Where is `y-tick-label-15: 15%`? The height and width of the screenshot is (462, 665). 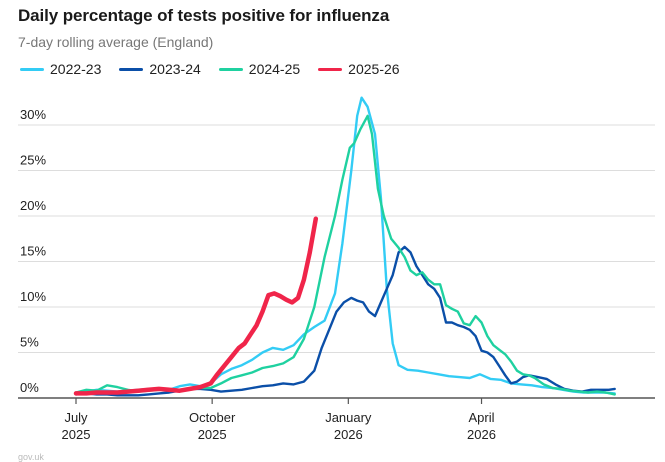 y-tick-label-15: 15% is located at coordinates (33, 251).